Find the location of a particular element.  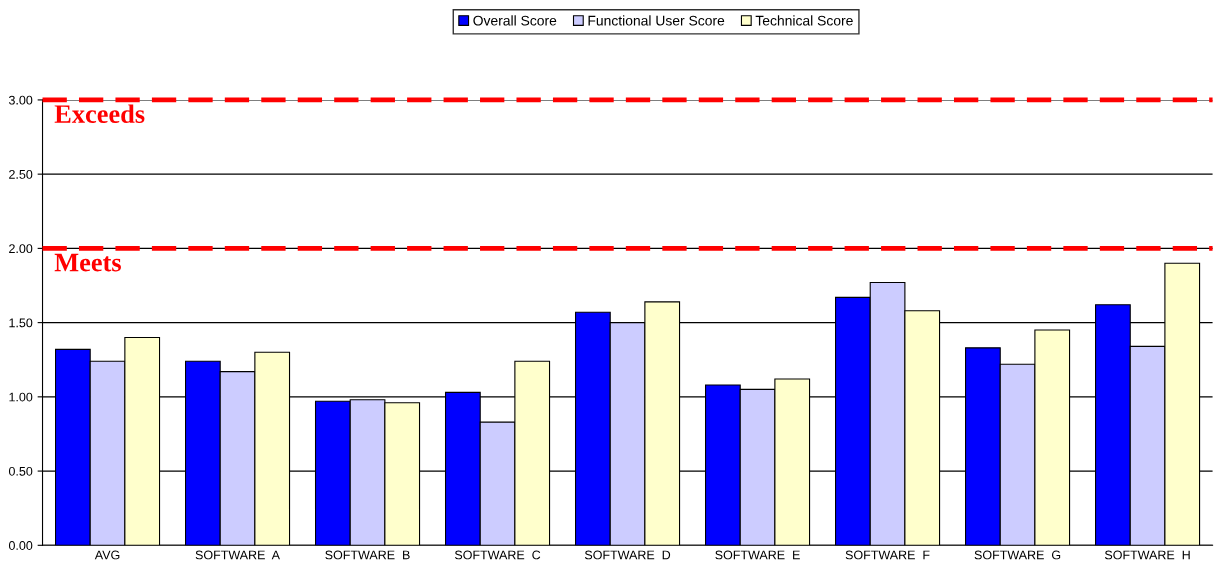

x-tick-label: SOFTWARE B is located at coordinates (367, 555).